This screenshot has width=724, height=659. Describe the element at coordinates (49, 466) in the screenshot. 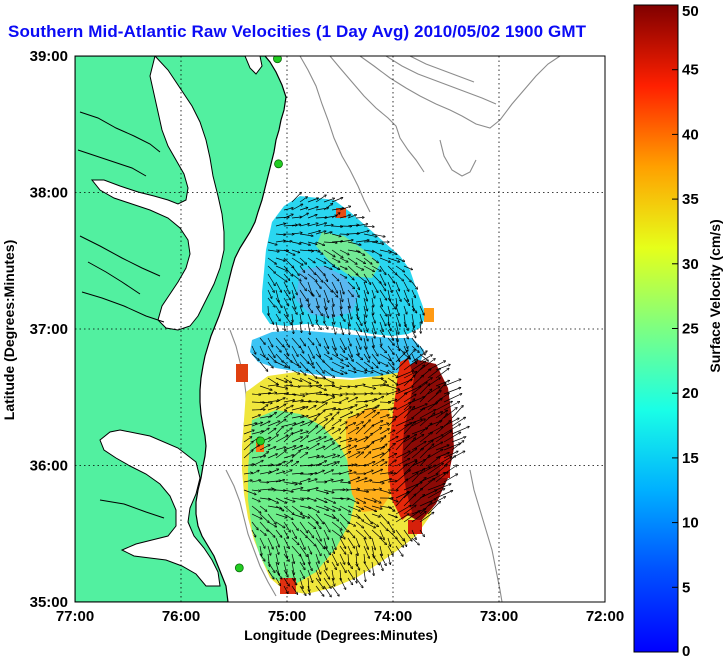

I see `y-tick-label: 36:00` at that location.